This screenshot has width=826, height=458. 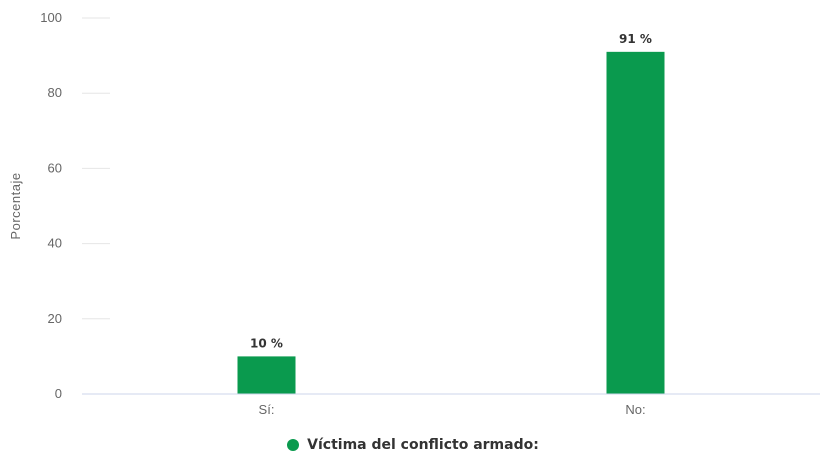 I want to click on y-tick-label: 20, so click(x=55, y=318).